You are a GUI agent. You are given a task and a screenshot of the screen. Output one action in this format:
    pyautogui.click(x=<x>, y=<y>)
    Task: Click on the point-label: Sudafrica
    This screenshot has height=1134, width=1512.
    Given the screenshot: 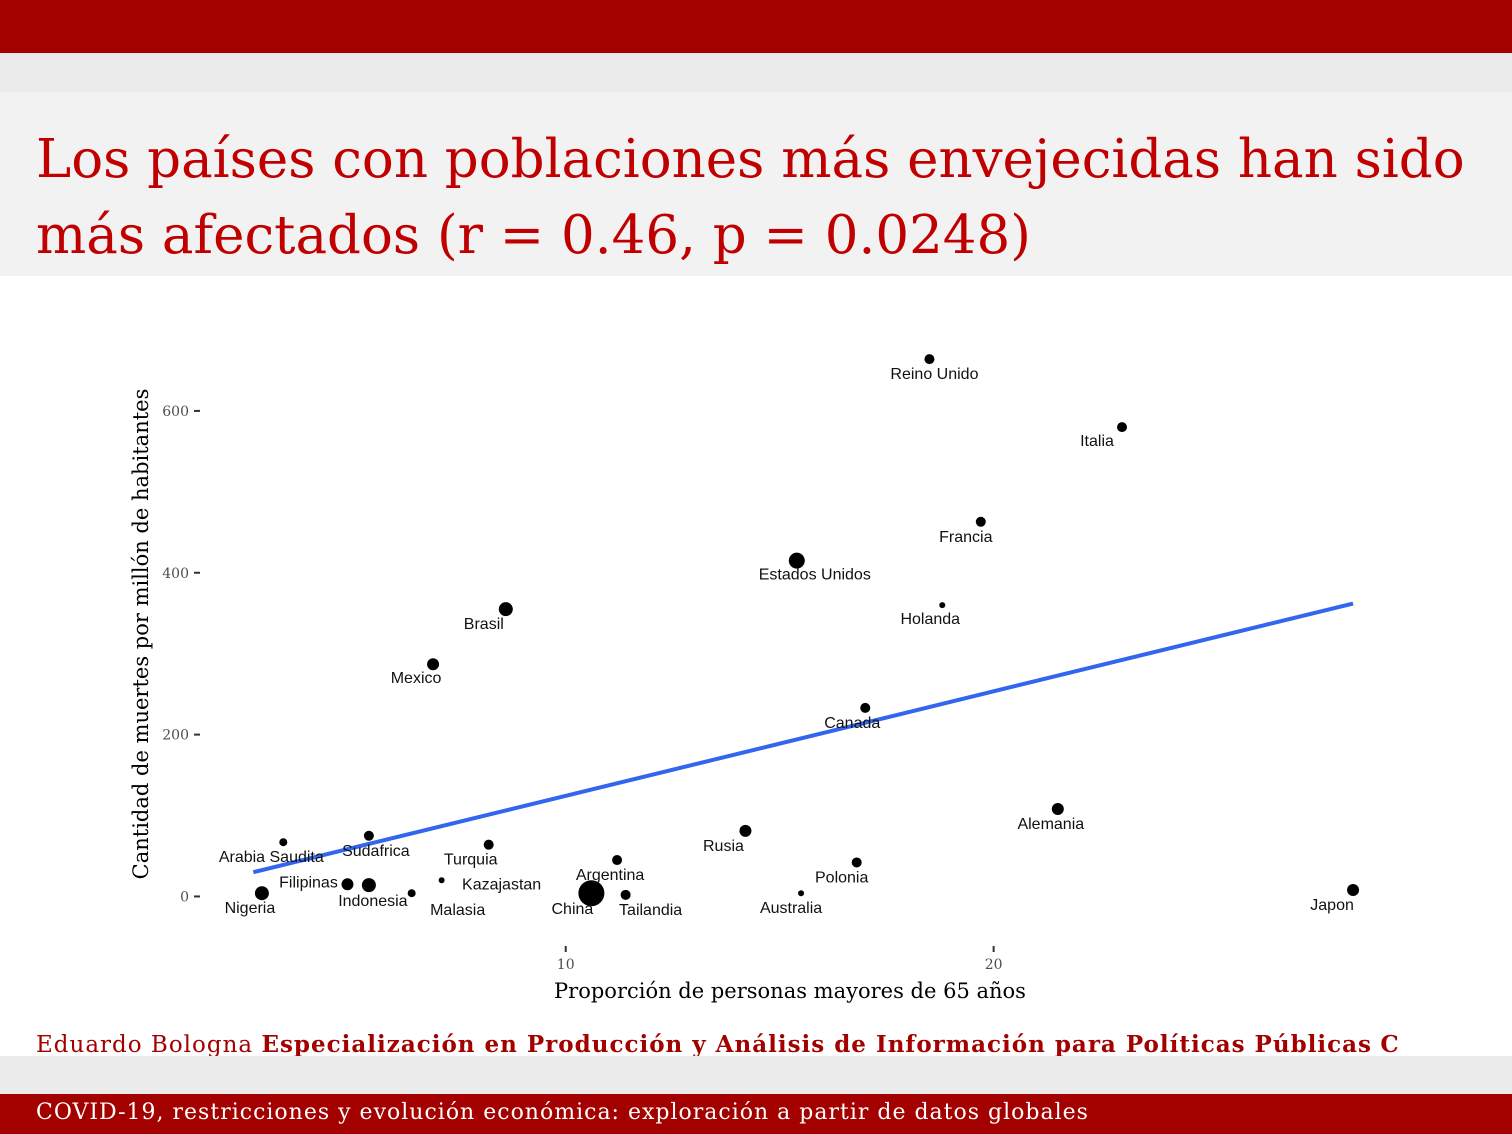 What is the action you would take?
    pyautogui.click(x=376, y=851)
    